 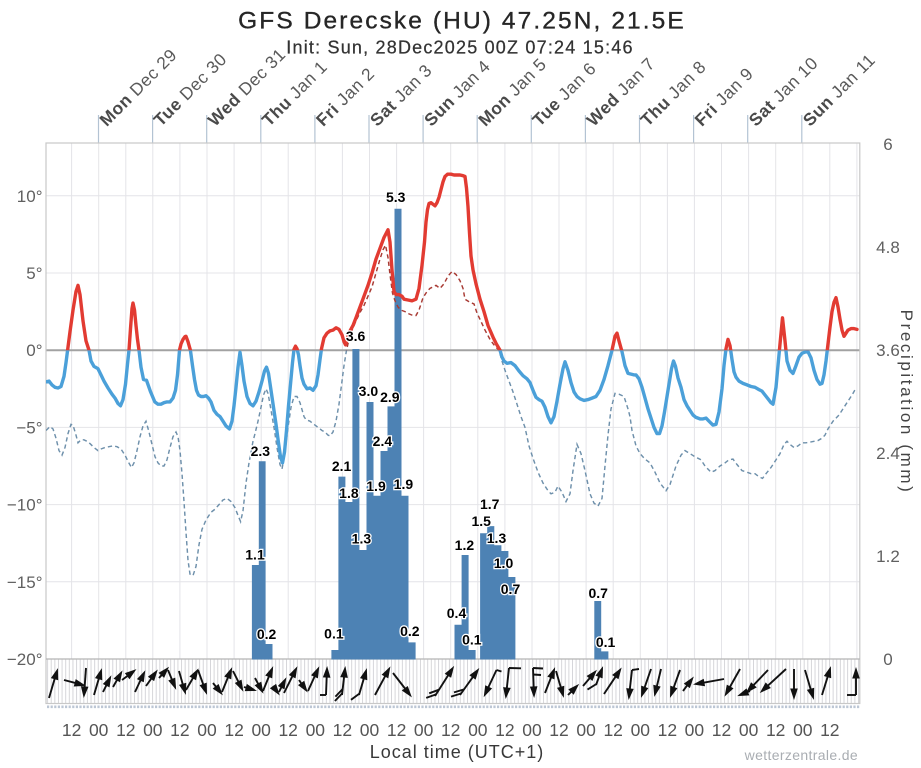 What do you see at coordinates (29, 427) in the screenshot?
I see `svg-text: −5°` at bounding box center [29, 427].